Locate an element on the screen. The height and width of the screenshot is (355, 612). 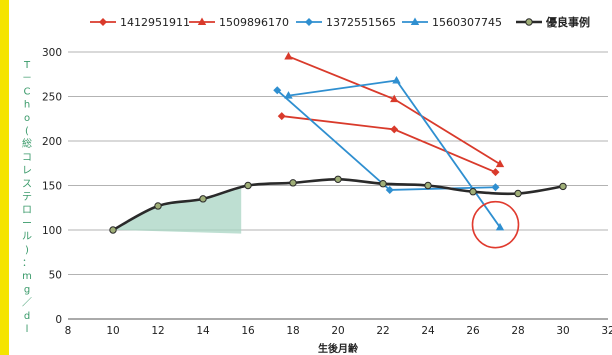
y-axis-label-char: g is located at coordinates (27, 289).